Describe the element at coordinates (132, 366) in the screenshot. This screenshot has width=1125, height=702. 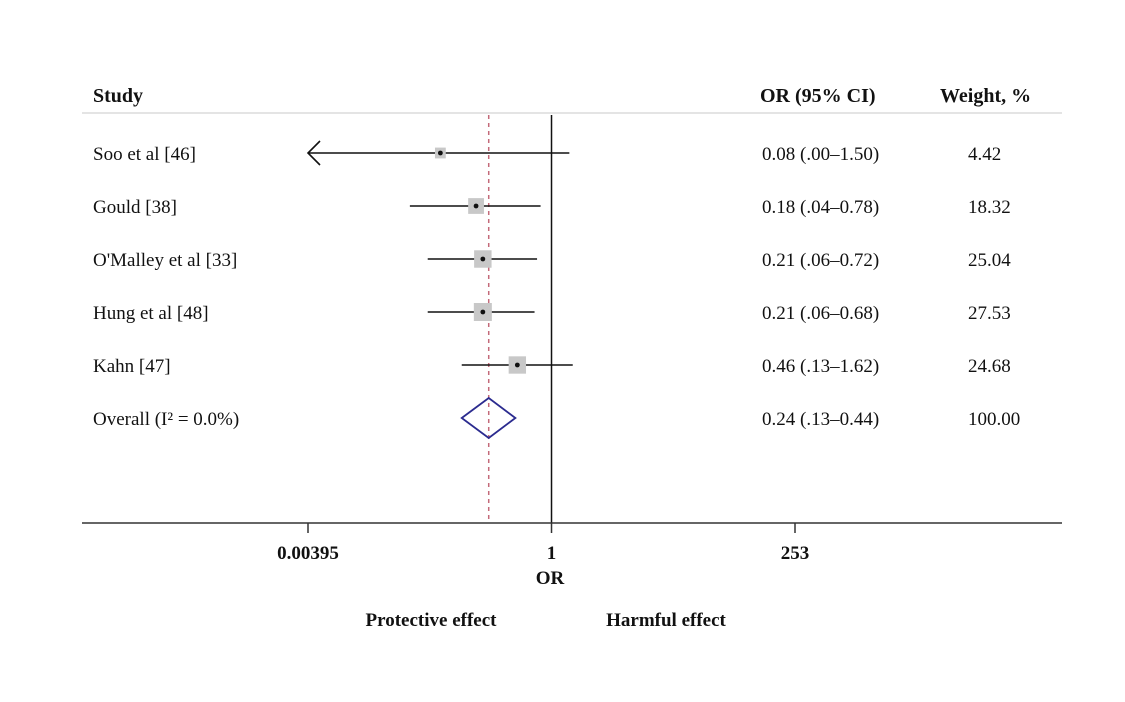
I see `study-label: Kahn [47]` at that location.